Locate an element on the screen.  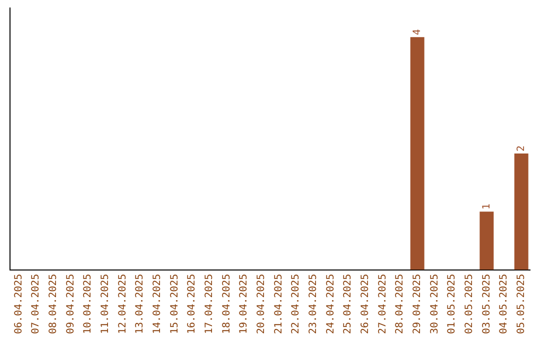
x-tick-label: 07.04.2025 is located at coordinates (36, 304).